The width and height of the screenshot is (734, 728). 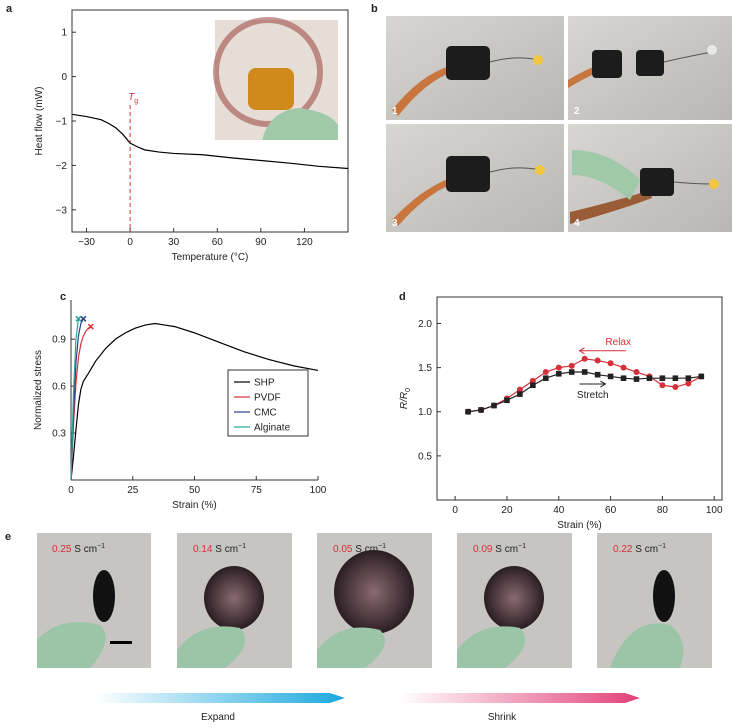 I want to click on photo-number: 3, so click(x=395, y=223).